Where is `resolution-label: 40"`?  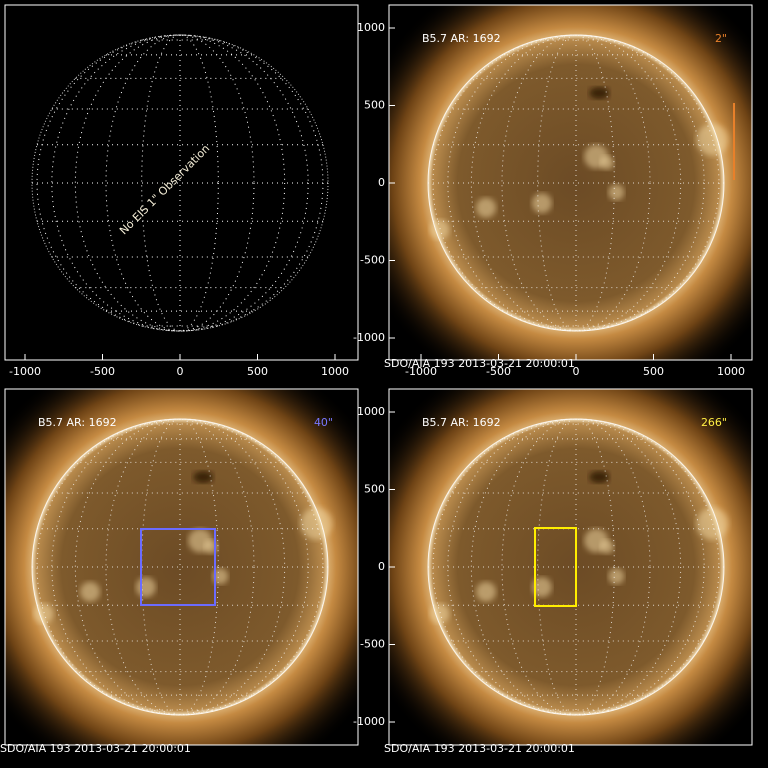
resolution-label: 40" is located at coordinates (323, 422).